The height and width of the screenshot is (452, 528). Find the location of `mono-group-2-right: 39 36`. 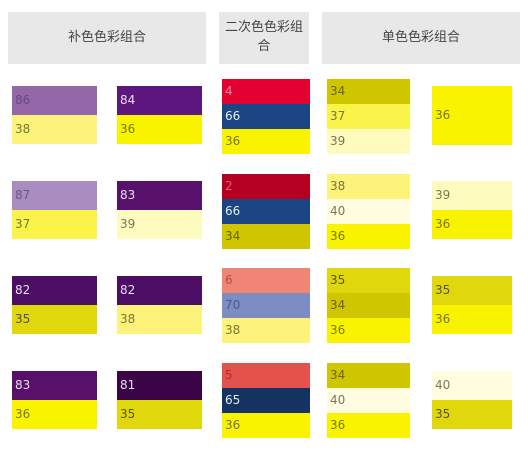

mono-group-2-right: 39 36 is located at coordinates (472, 210).